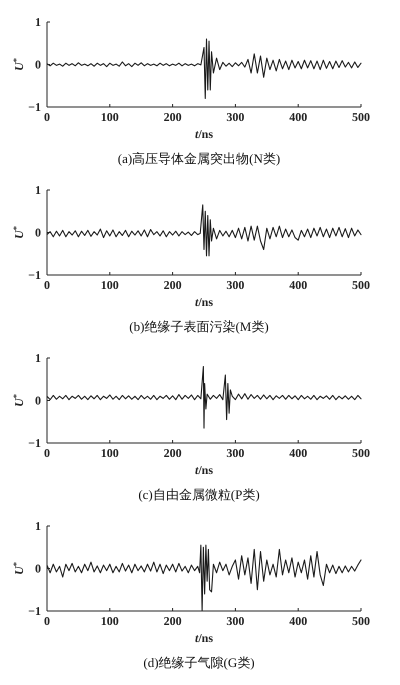  I want to click on text: (a)高压导体金属突出物(N类), so click(199, 158).